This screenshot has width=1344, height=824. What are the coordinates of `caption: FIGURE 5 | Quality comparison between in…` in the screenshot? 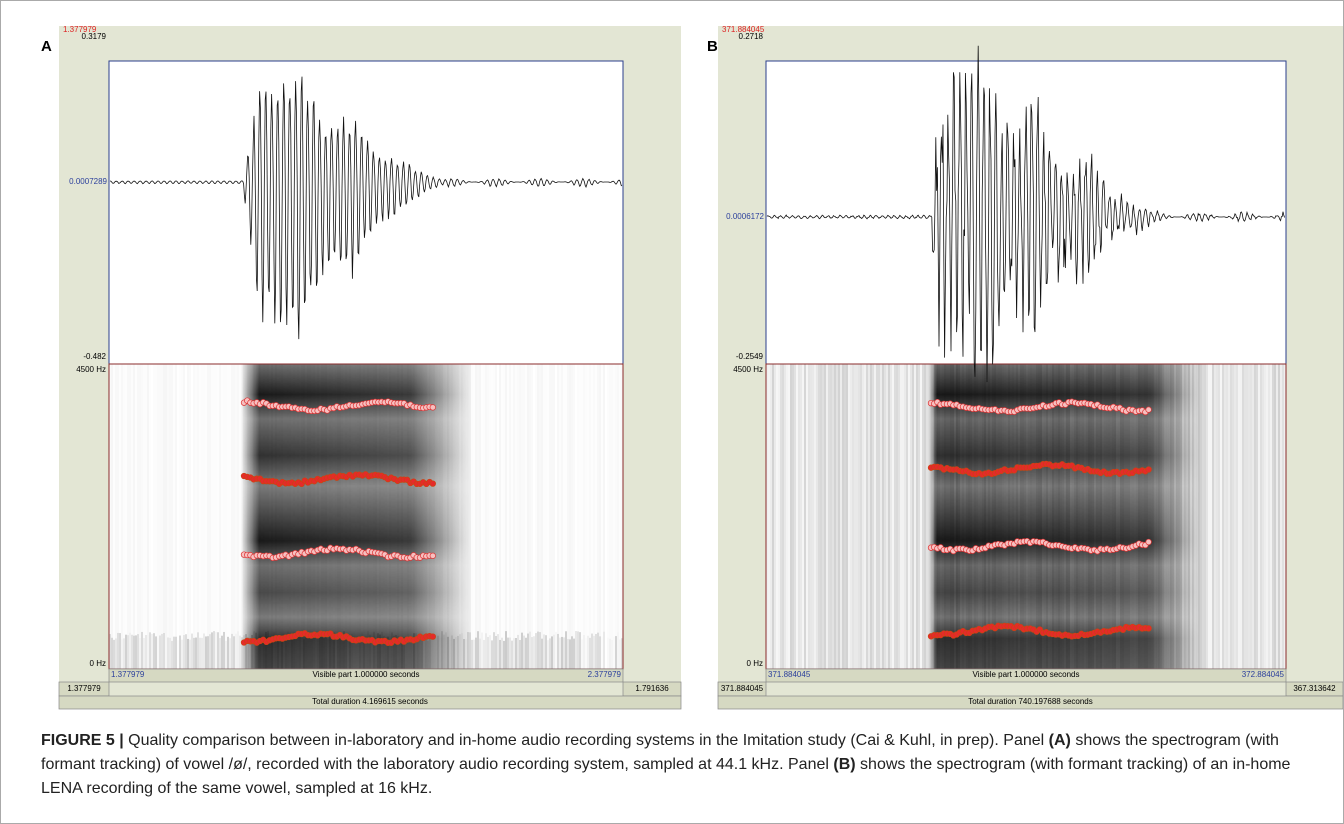 It's located at (676, 765).